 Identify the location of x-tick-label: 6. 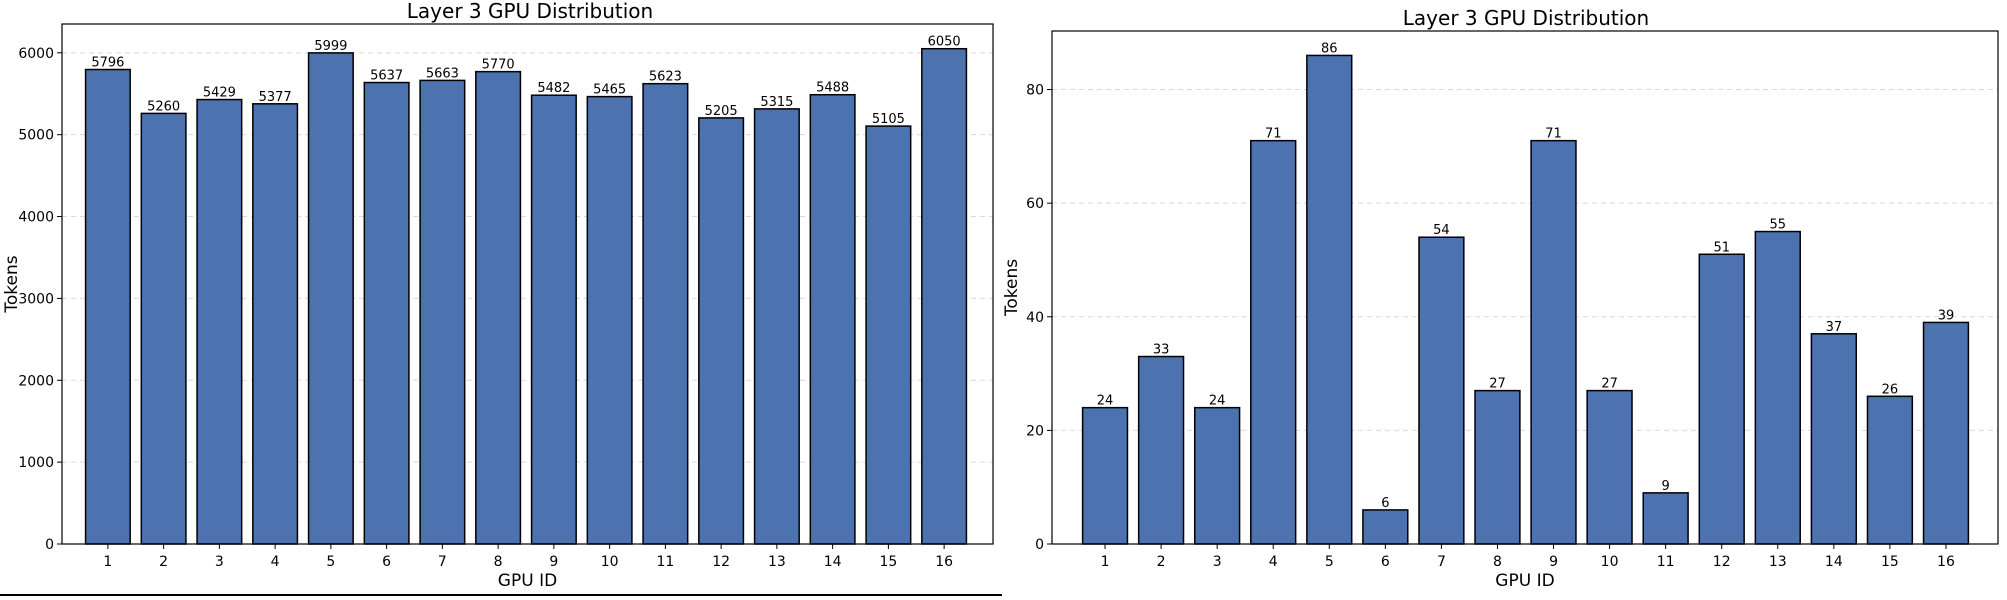
(386, 562).